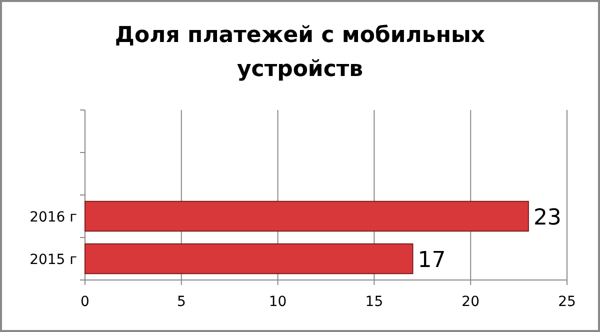  Describe the element at coordinates (181, 302) in the screenshot. I see `x-tick-label: 5` at that location.